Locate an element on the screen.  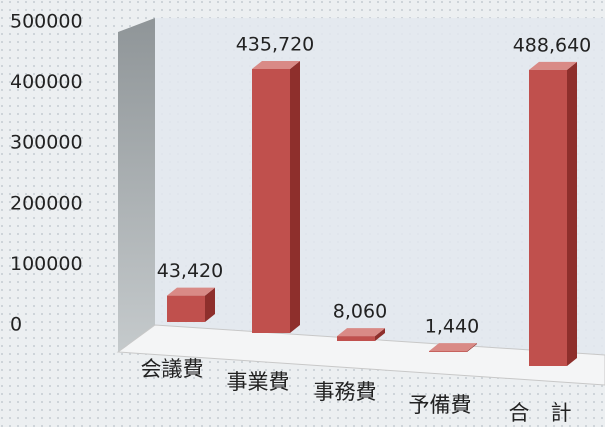
y-tick-label: 100000 is located at coordinates (46, 264).